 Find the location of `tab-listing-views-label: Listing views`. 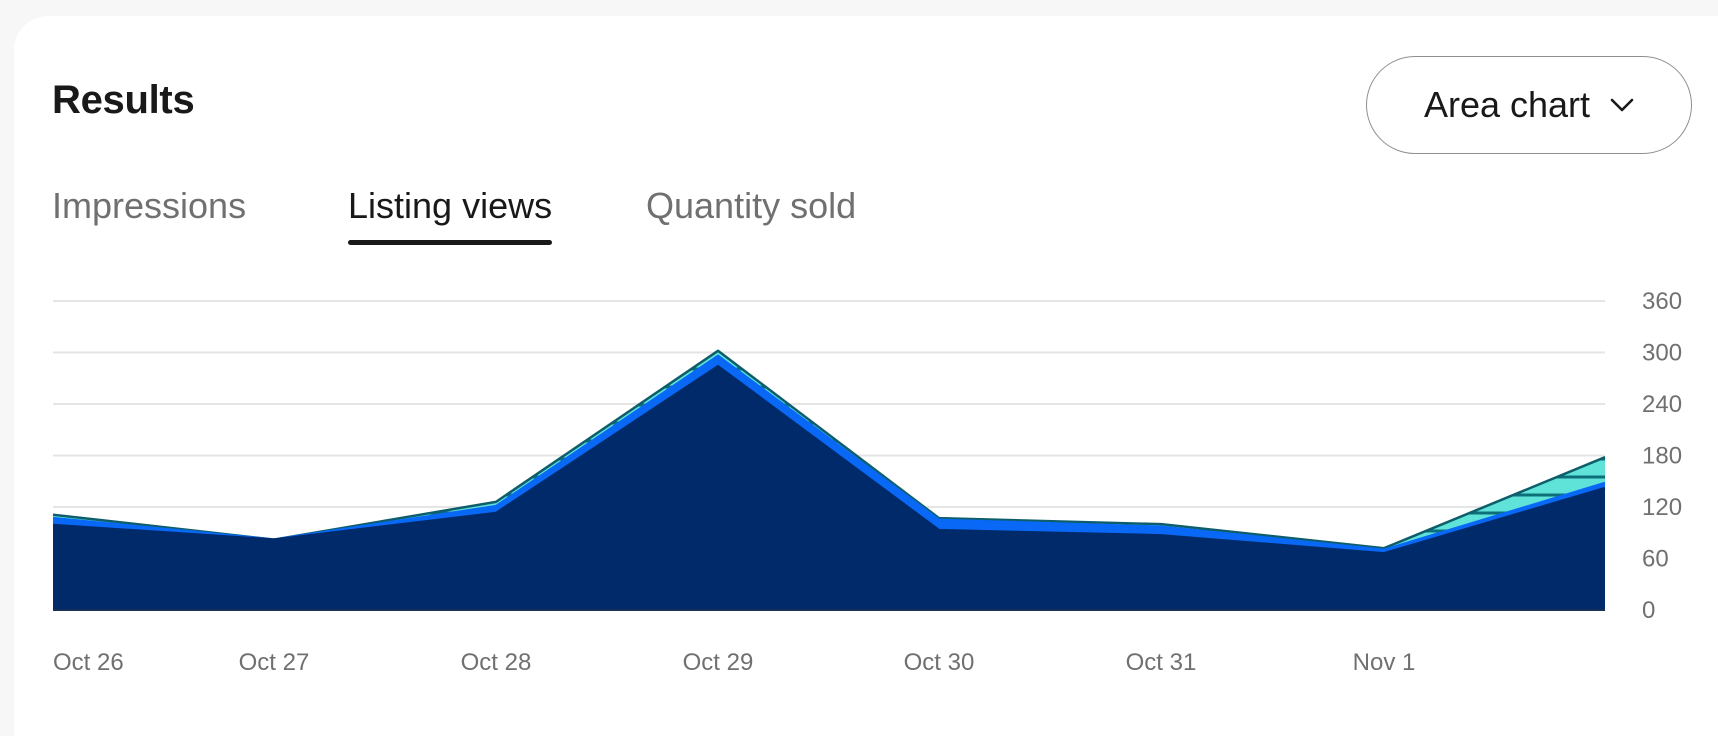

tab-listing-views-label: Listing views is located at coordinates (450, 205).